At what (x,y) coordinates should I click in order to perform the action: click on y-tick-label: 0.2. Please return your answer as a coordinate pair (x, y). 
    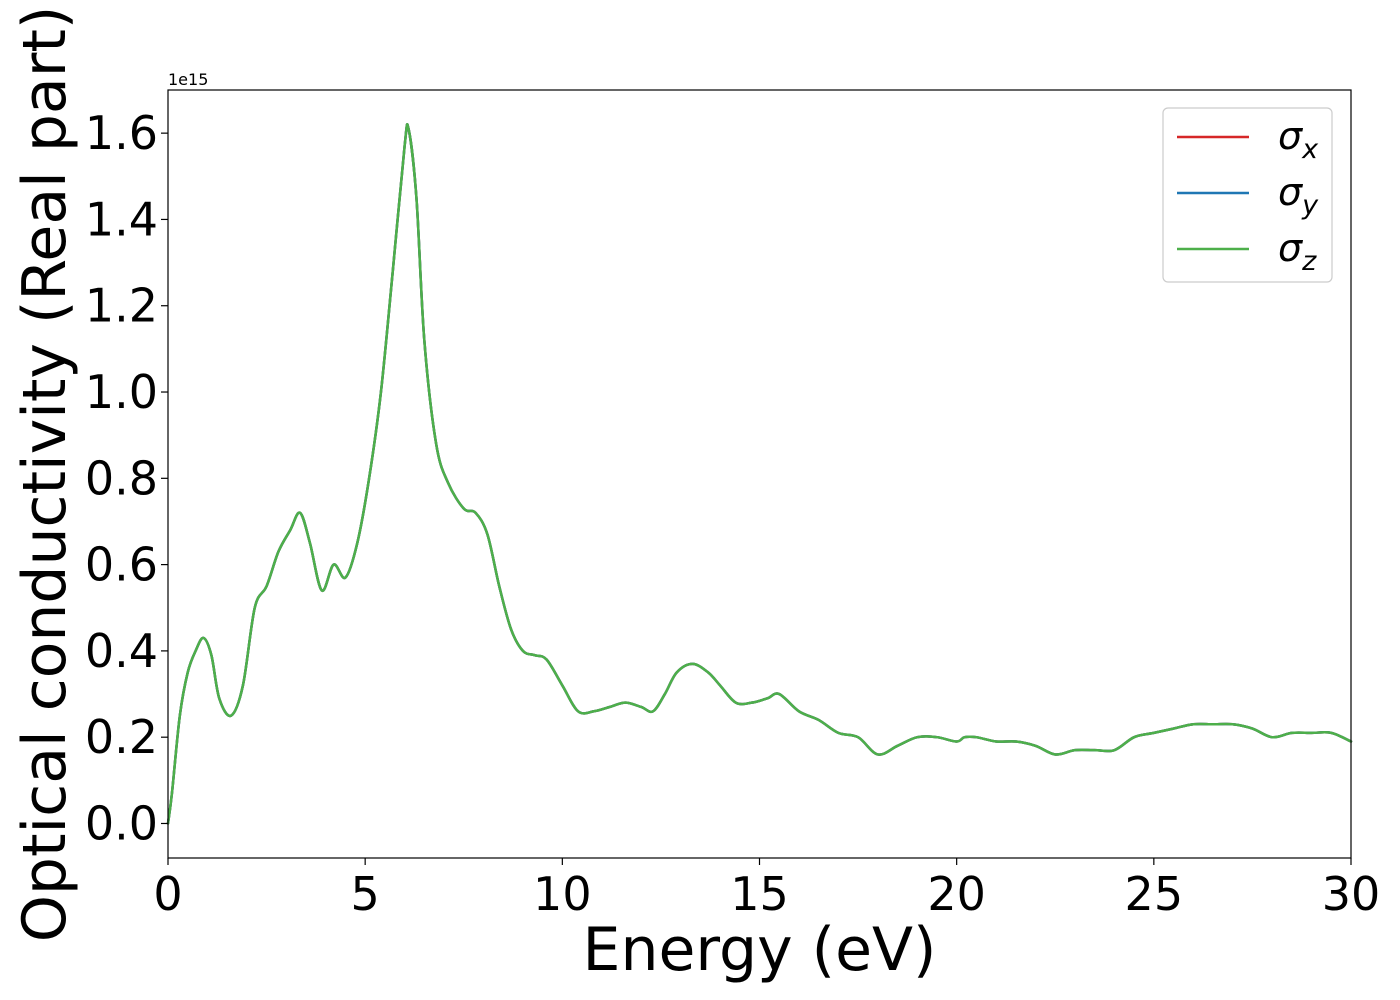
    Looking at the image, I should click on (121, 737).